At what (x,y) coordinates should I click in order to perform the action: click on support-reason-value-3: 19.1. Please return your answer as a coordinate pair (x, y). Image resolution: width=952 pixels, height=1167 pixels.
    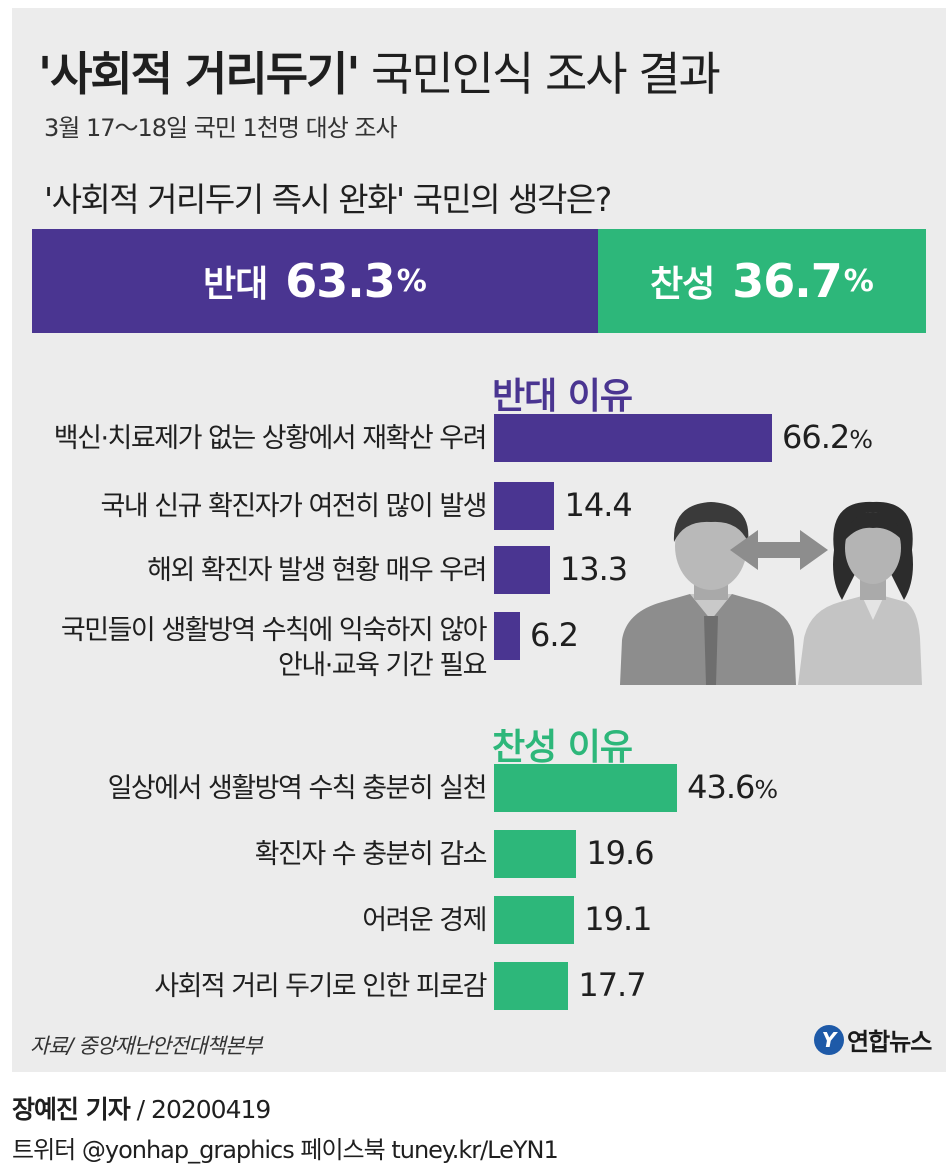
    Looking at the image, I should click on (618, 919).